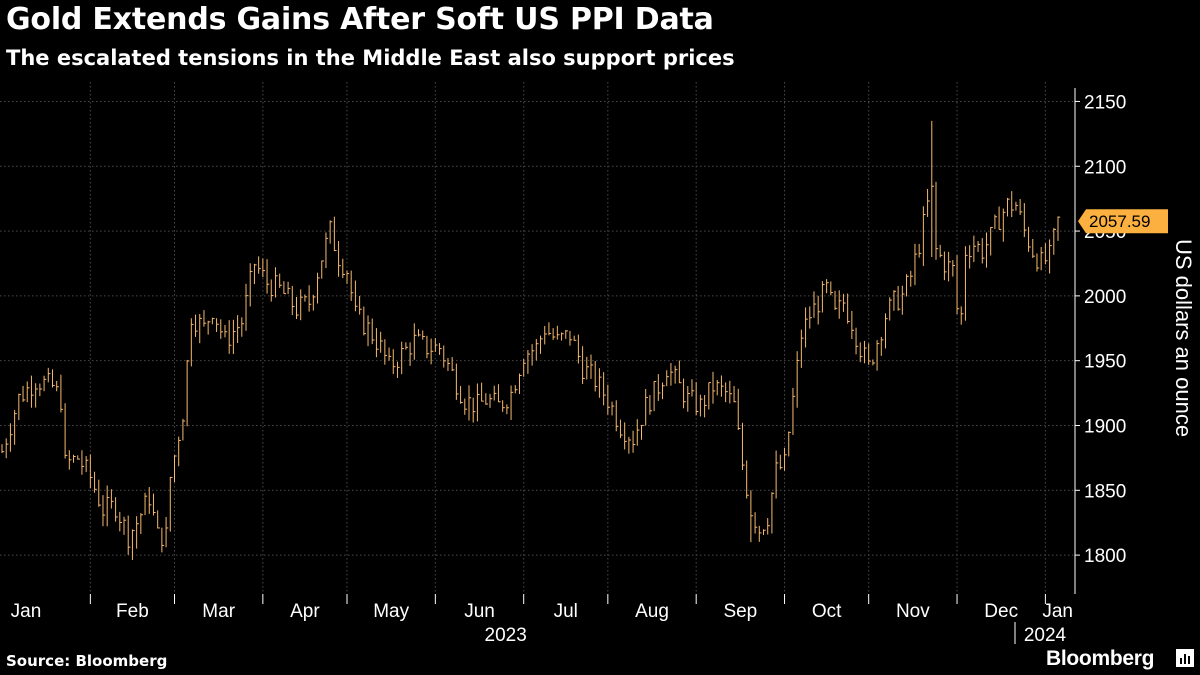 The image size is (1200, 675). Describe the element at coordinates (1105, 556) in the screenshot. I see `y-tick-label: 1800` at that location.